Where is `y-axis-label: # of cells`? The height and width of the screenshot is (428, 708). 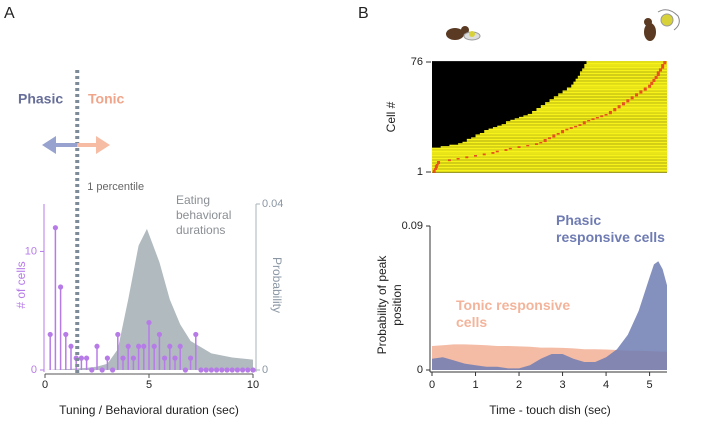 y-axis-label: # of cells is located at coordinates (21, 284).